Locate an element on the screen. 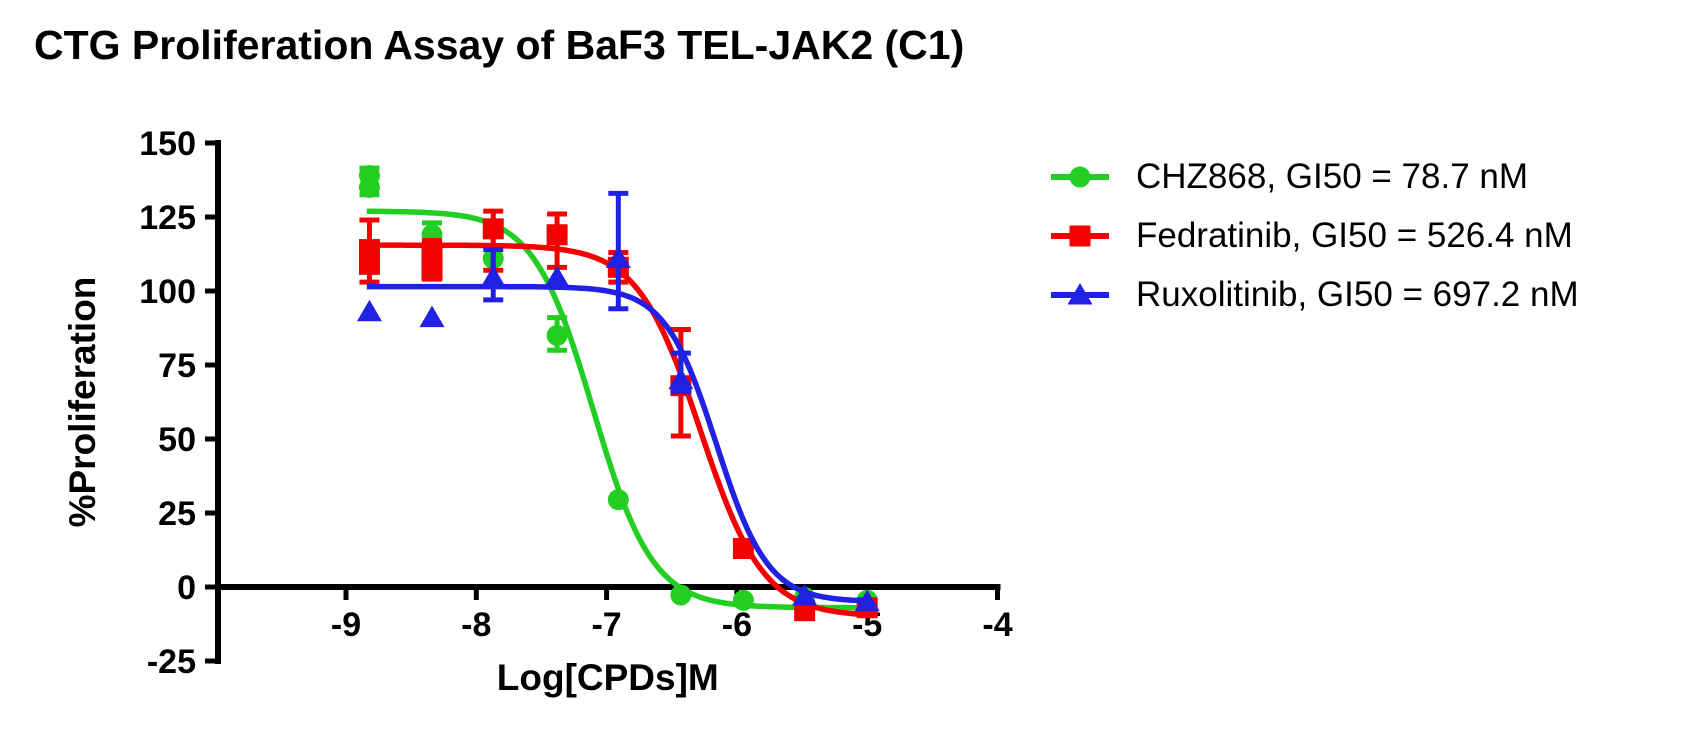  legend-entry-fedratinib: Fedratinib, GI50 = 526.4 nM is located at coordinates (1313, 235).